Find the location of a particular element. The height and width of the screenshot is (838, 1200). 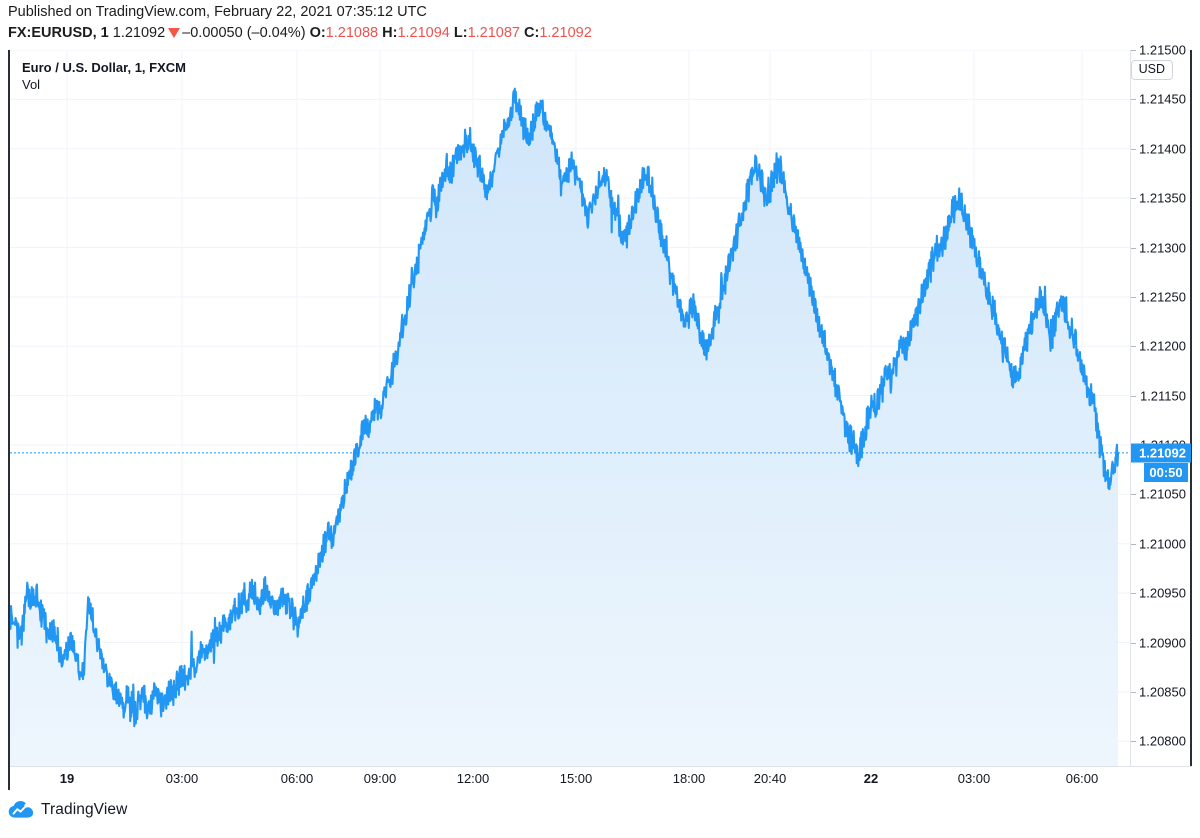

price-axis-label: 1.20800 is located at coordinates (1162, 741).